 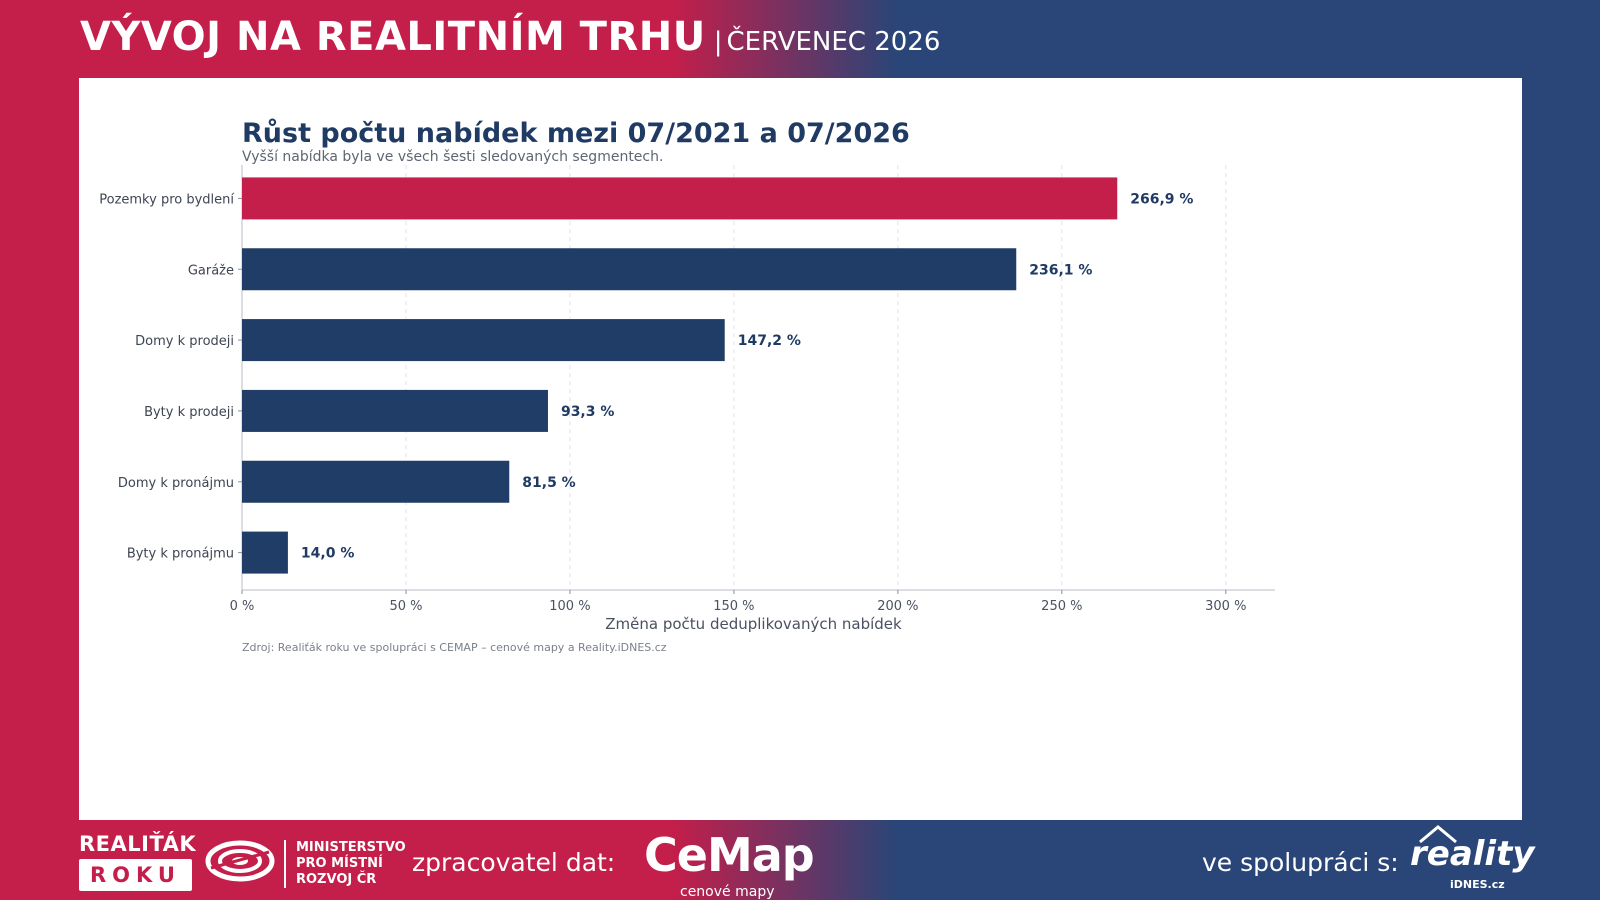 I want to click on cemap-logo-sub: cenové mapy, so click(x=727, y=892).